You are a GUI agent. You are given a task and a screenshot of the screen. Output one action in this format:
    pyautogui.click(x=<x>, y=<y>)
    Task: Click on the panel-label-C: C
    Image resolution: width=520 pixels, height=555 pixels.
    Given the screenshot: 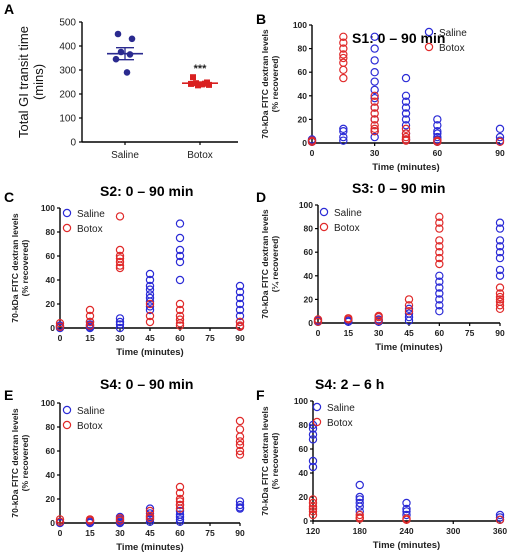 What is the action you would take?
    pyautogui.click(x=9, y=197)
    